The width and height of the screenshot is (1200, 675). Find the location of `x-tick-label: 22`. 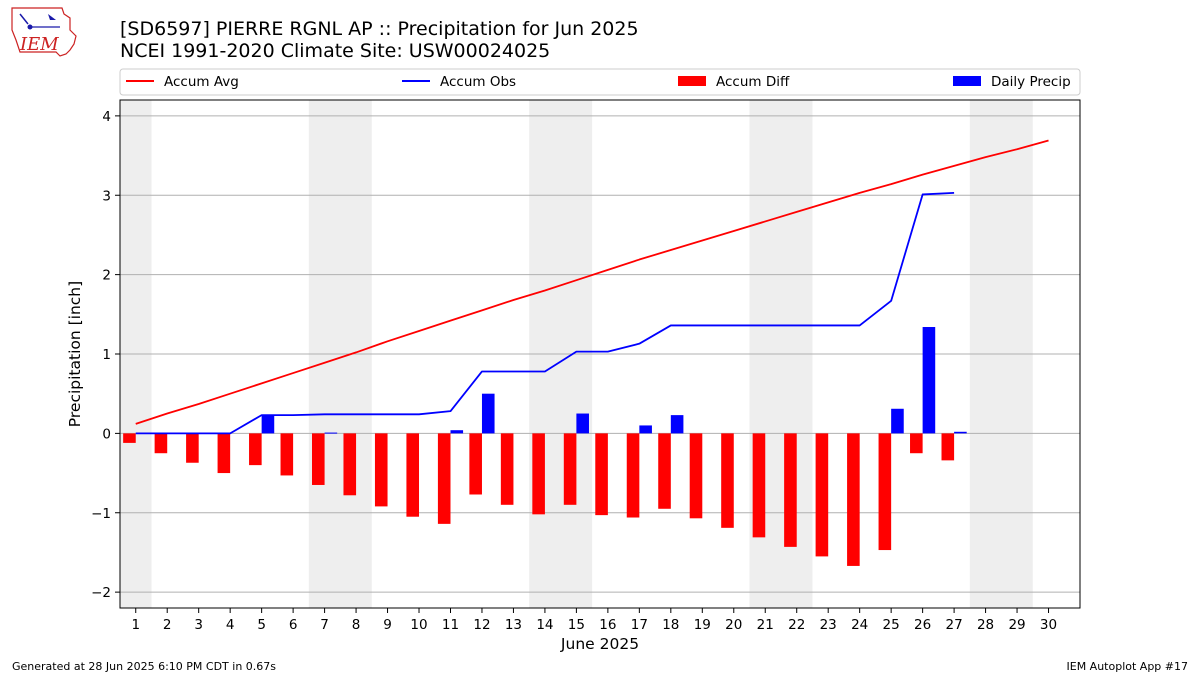

x-tick-label: 22 is located at coordinates (796, 625).